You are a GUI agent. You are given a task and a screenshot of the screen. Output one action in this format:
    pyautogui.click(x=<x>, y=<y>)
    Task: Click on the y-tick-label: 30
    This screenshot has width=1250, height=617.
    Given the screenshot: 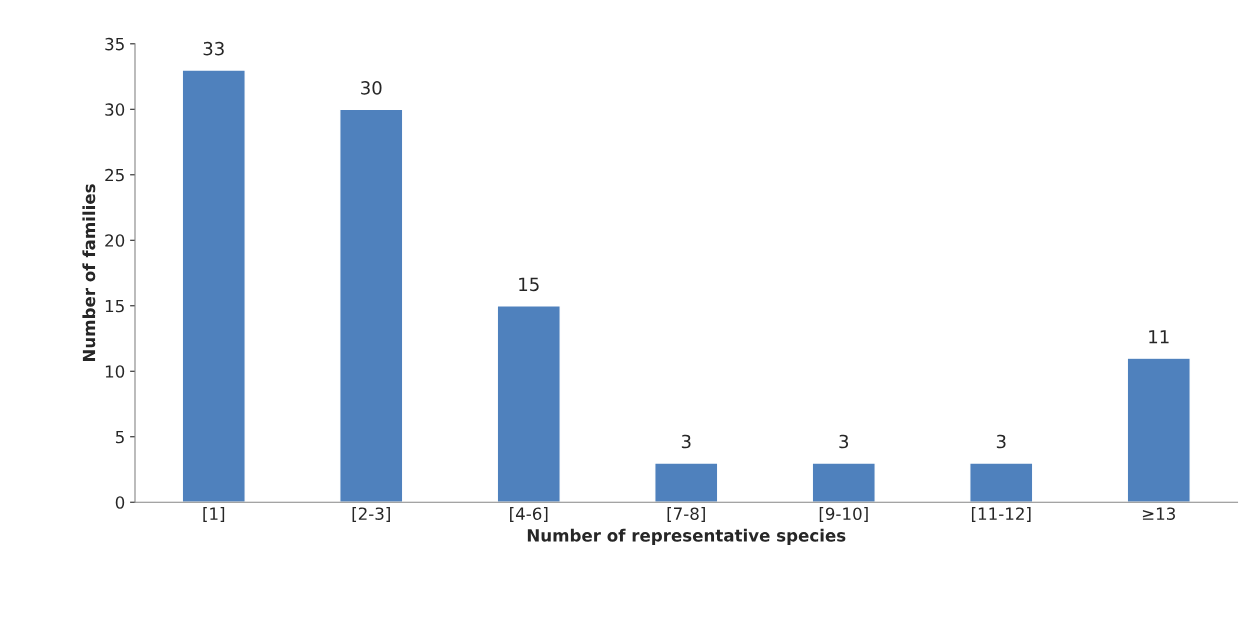 What is the action you would take?
    pyautogui.click(x=115, y=109)
    